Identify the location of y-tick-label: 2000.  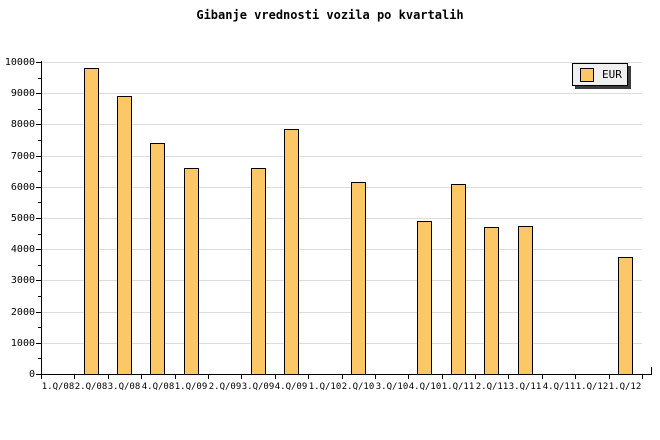
(22, 312).